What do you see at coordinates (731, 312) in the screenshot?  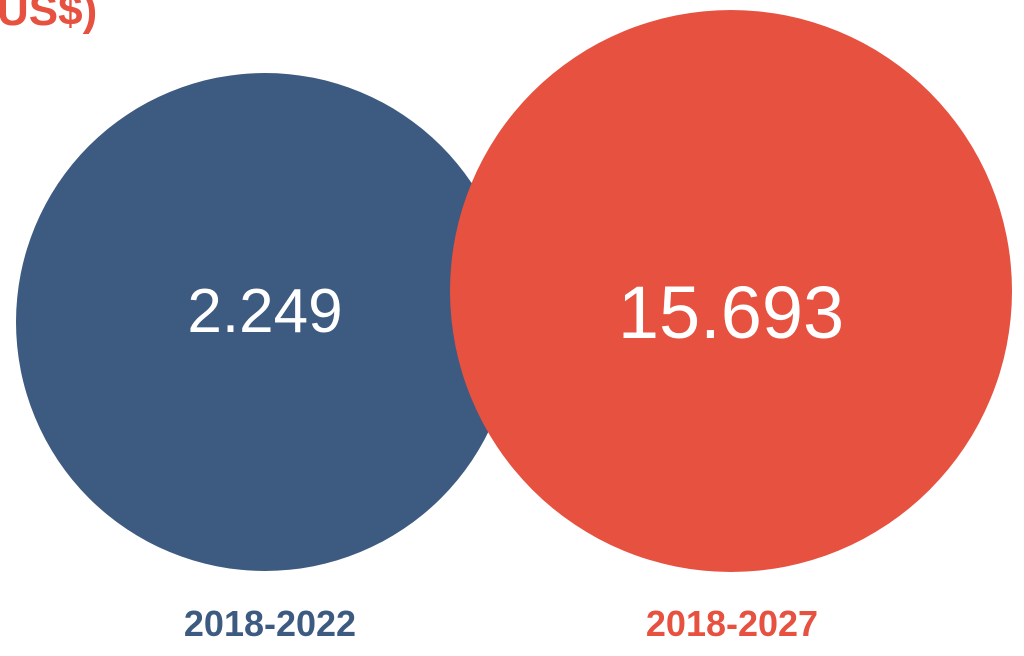 I see `value-label-2018-2027: 15.693` at bounding box center [731, 312].